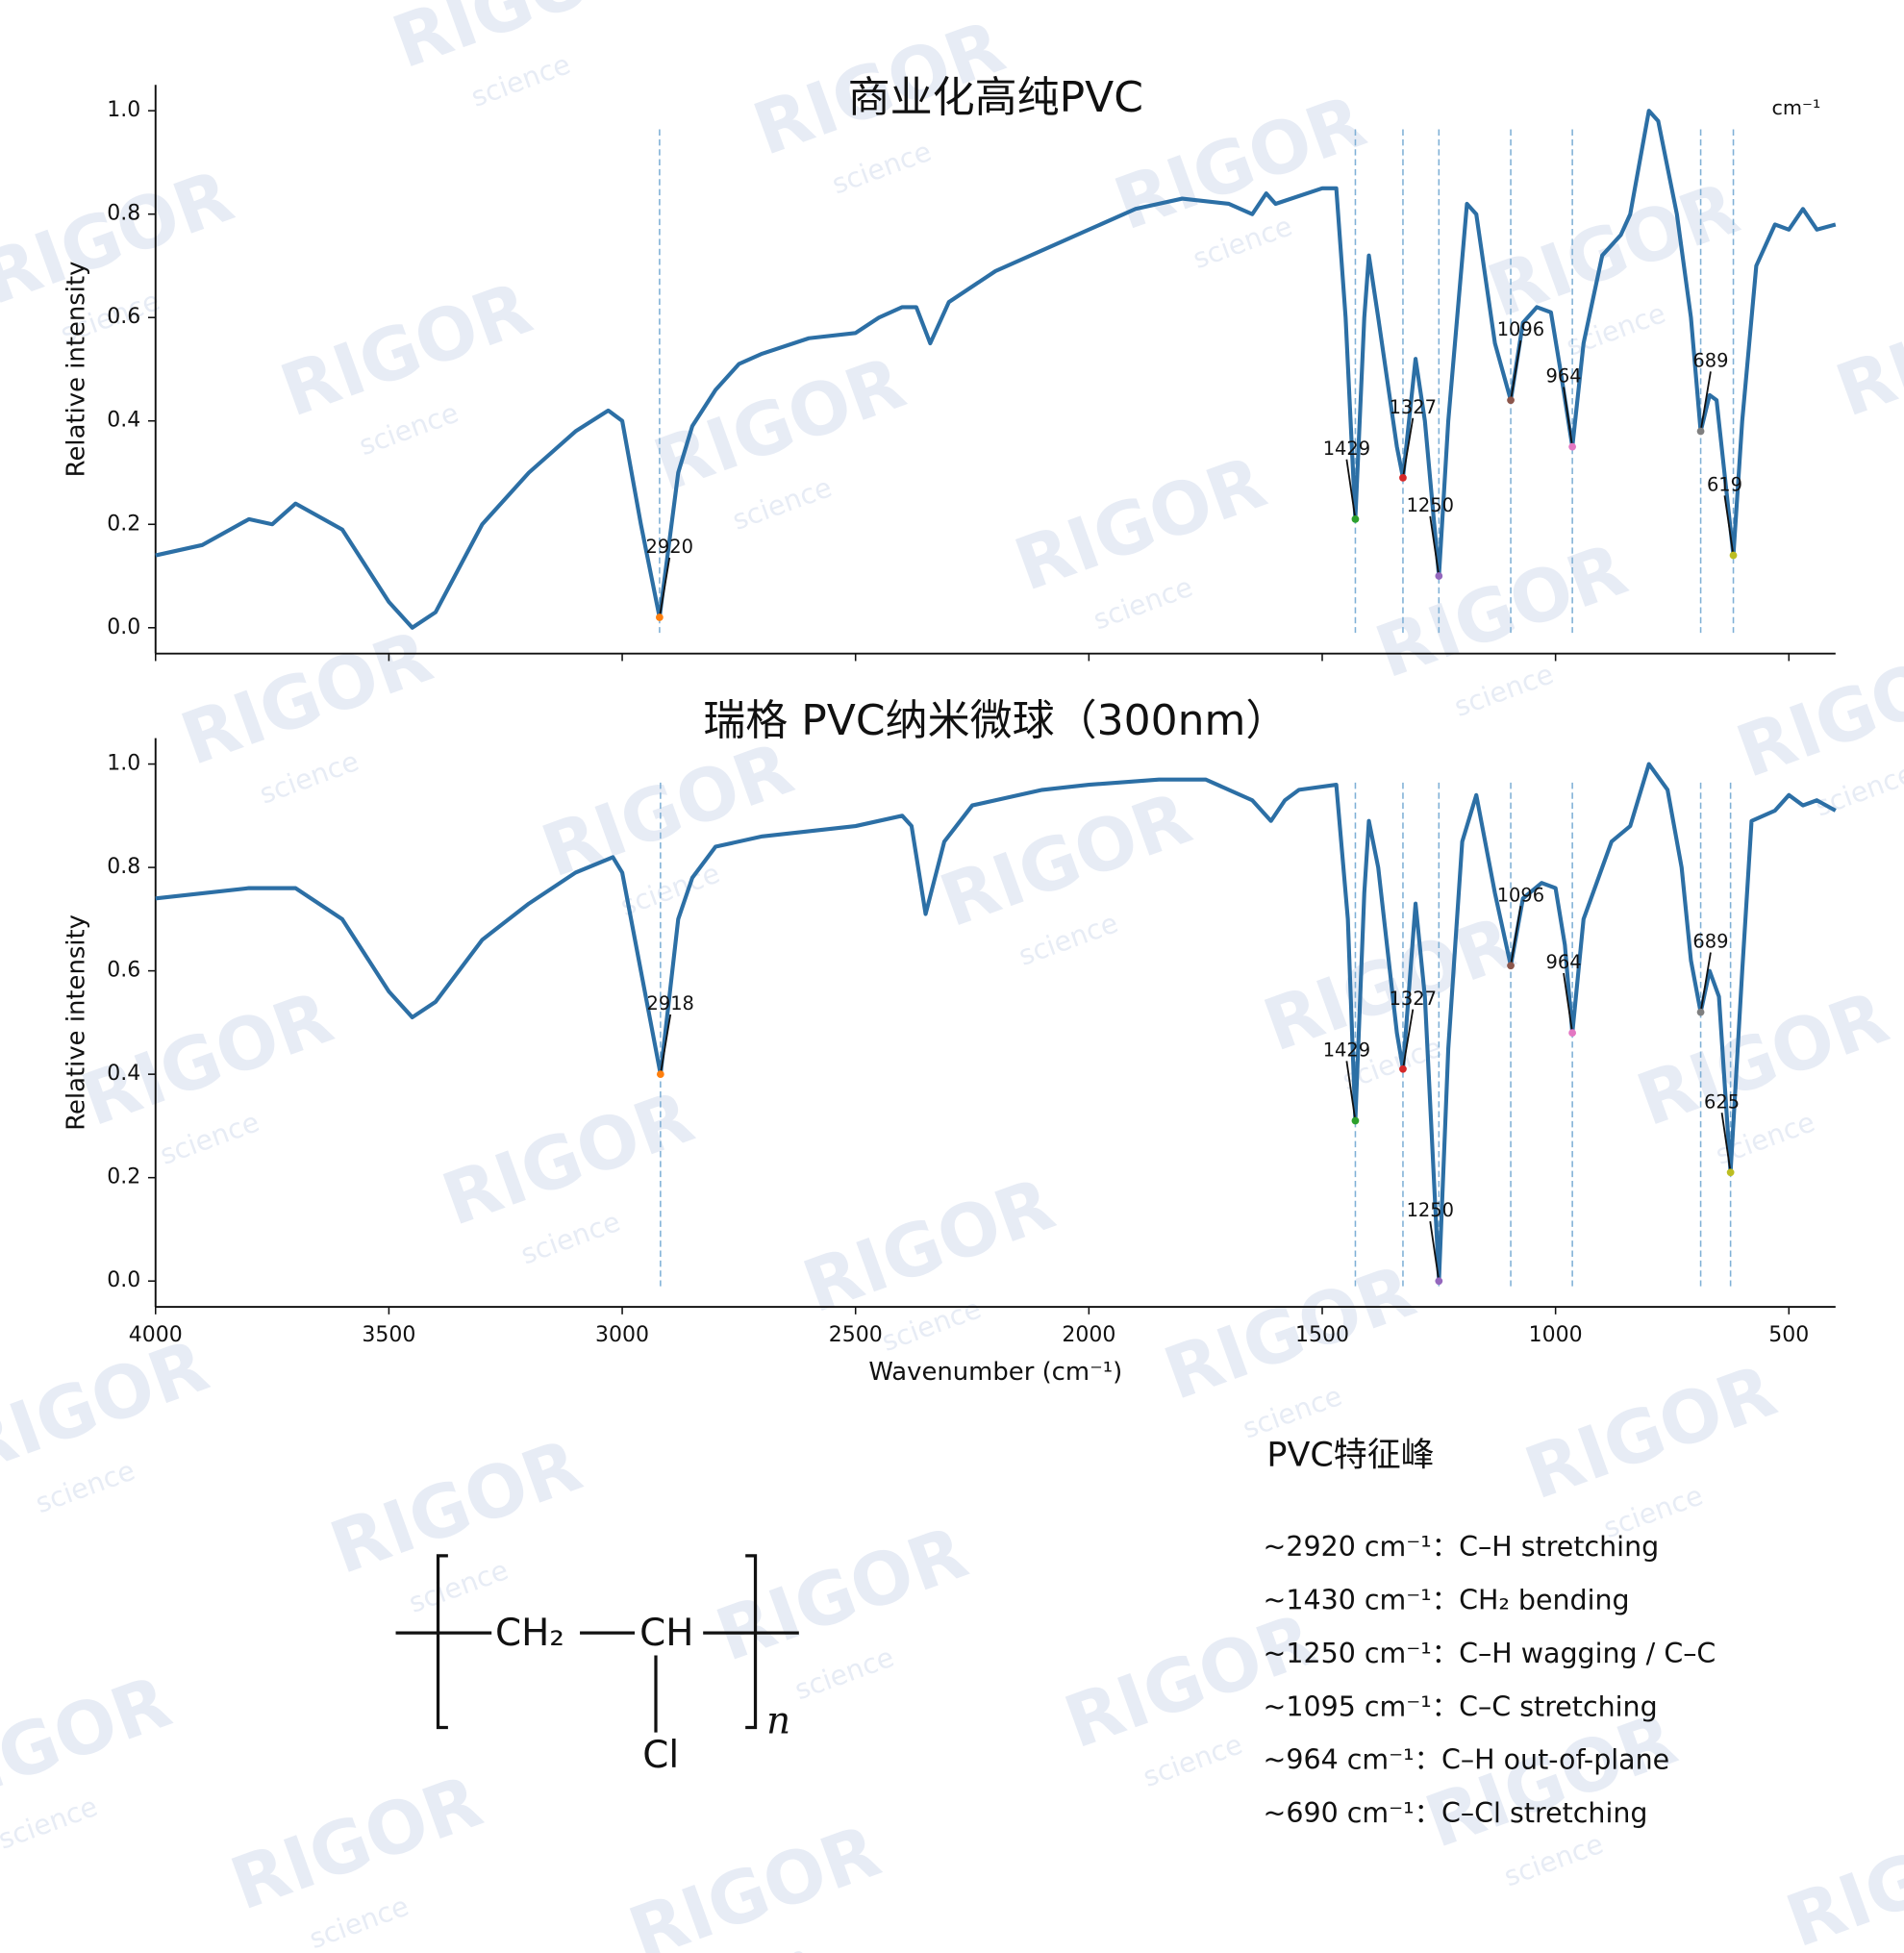  What do you see at coordinates (669, 547) in the screenshot?
I see `peak-label: 2920` at bounding box center [669, 547].